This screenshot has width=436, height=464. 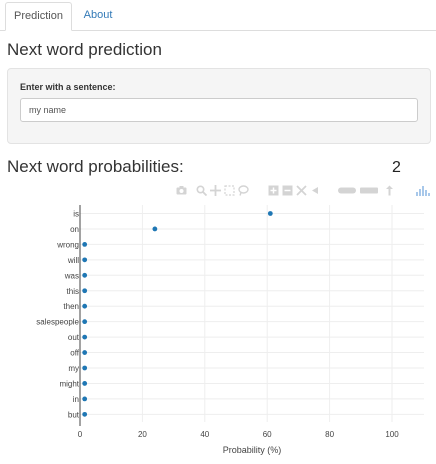 What do you see at coordinates (396, 167) in the screenshot?
I see `annotation-marker-2: 2` at bounding box center [396, 167].